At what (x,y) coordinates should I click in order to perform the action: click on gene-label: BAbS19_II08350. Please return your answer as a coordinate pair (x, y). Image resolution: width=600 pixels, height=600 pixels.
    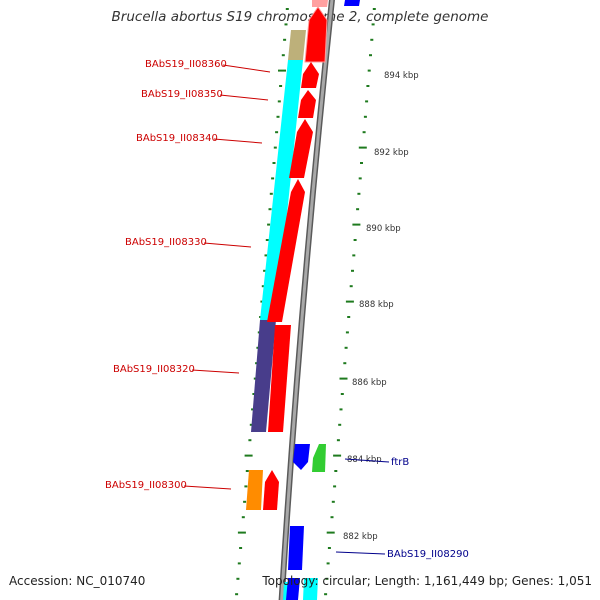
    Looking at the image, I should click on (182, 94).